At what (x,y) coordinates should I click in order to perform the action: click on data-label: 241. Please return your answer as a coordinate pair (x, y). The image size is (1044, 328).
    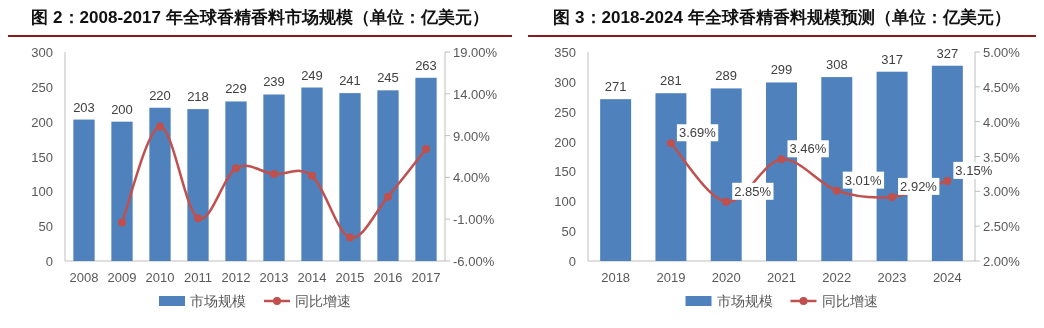
    Looking at the image, I should click on (350, 81).